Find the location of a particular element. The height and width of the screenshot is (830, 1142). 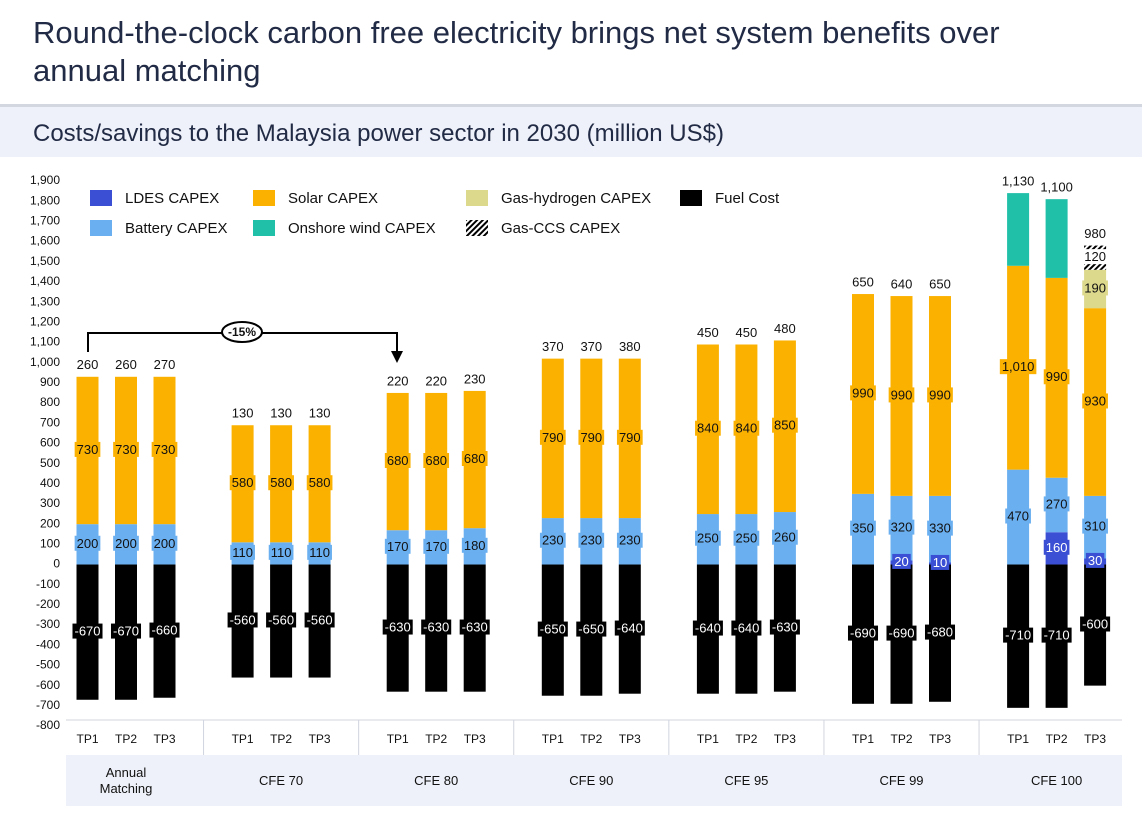

data-label: -670 is located at coordinates (87, 631).